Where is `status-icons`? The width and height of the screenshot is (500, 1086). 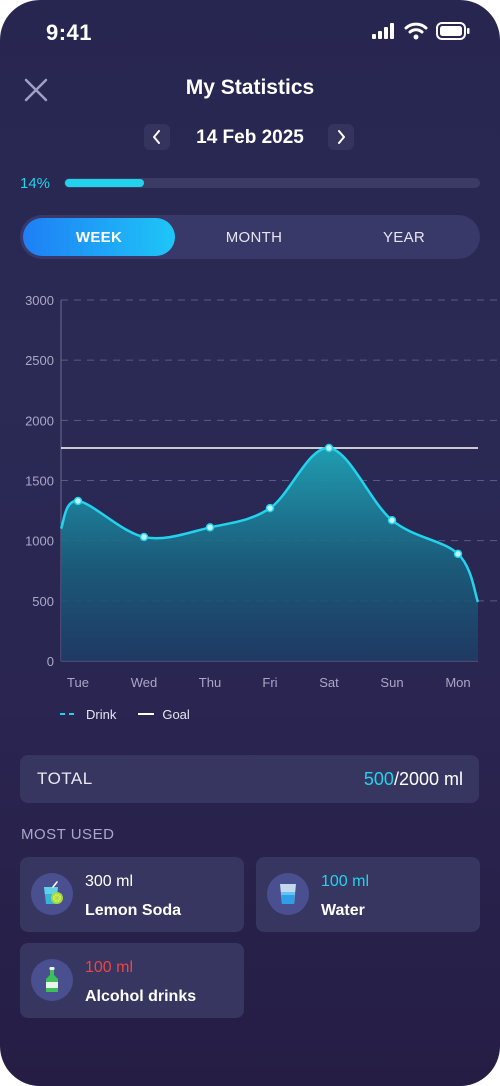
status-icons is located at coordinates (421, 31).